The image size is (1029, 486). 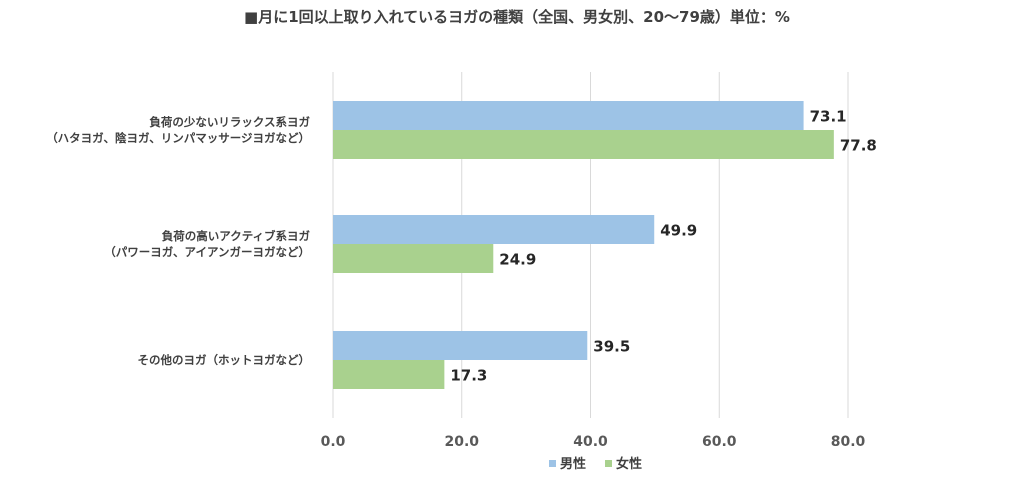 What do you see at coordinates (858, 146) in the screenshot?
I see `data-label: 77.8` at bounding box center [858, 146].